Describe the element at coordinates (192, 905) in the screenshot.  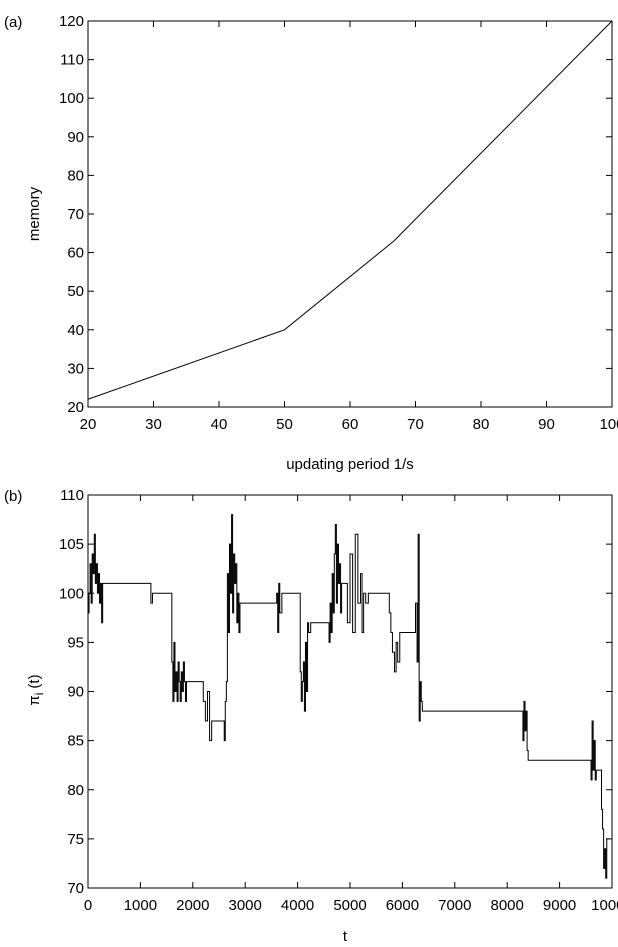
I see `x-tick-label: 2000` at that location.